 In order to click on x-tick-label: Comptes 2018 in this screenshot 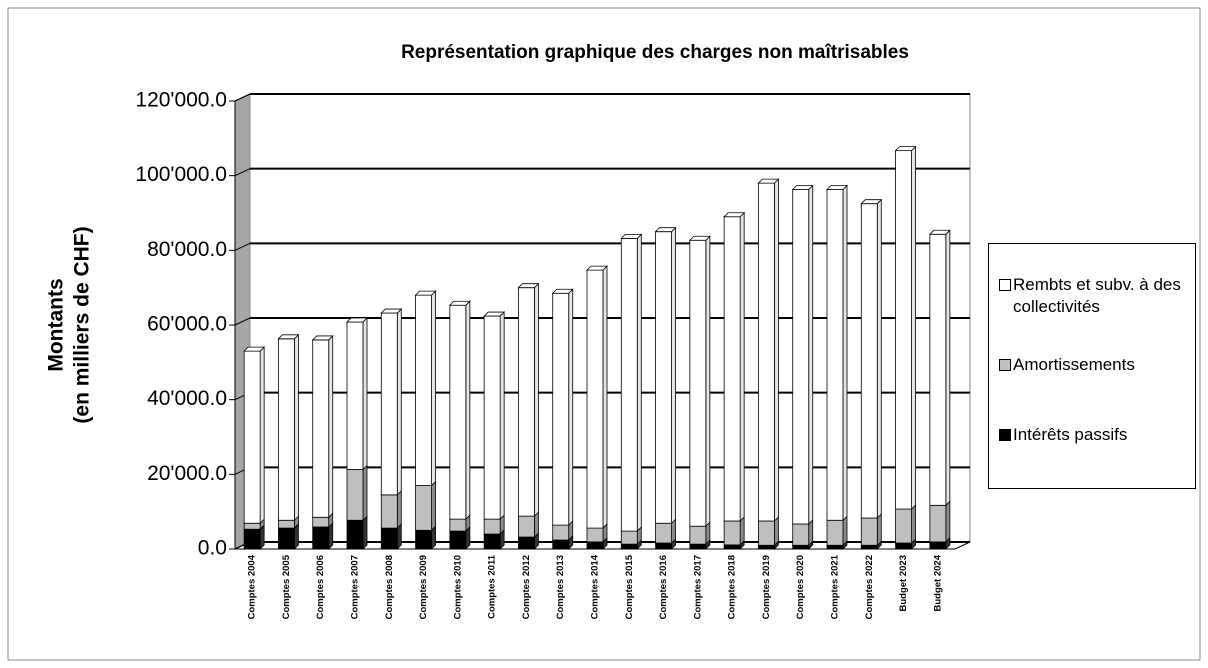, I will do `click(732, 587)`.